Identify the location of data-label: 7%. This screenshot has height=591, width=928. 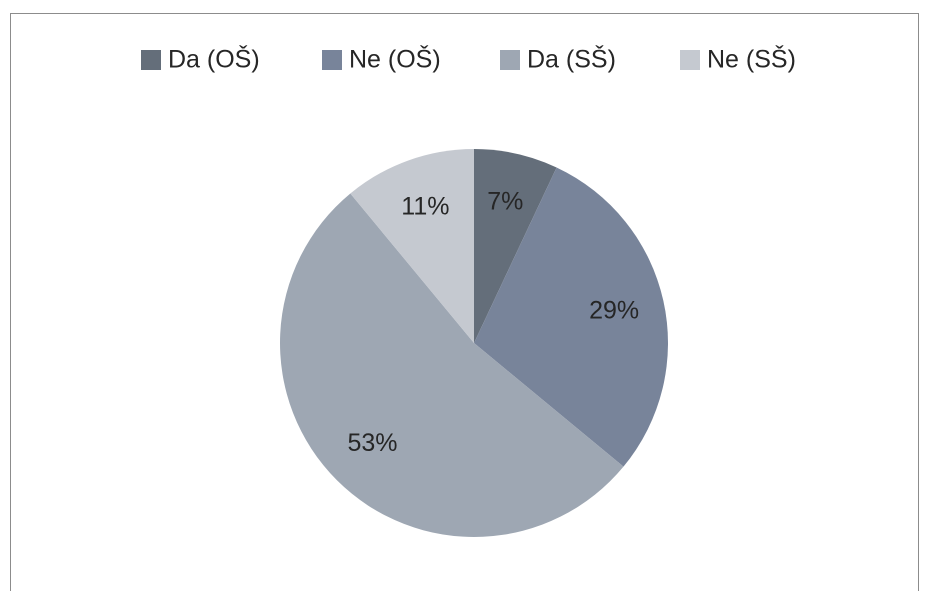
(505, 202).